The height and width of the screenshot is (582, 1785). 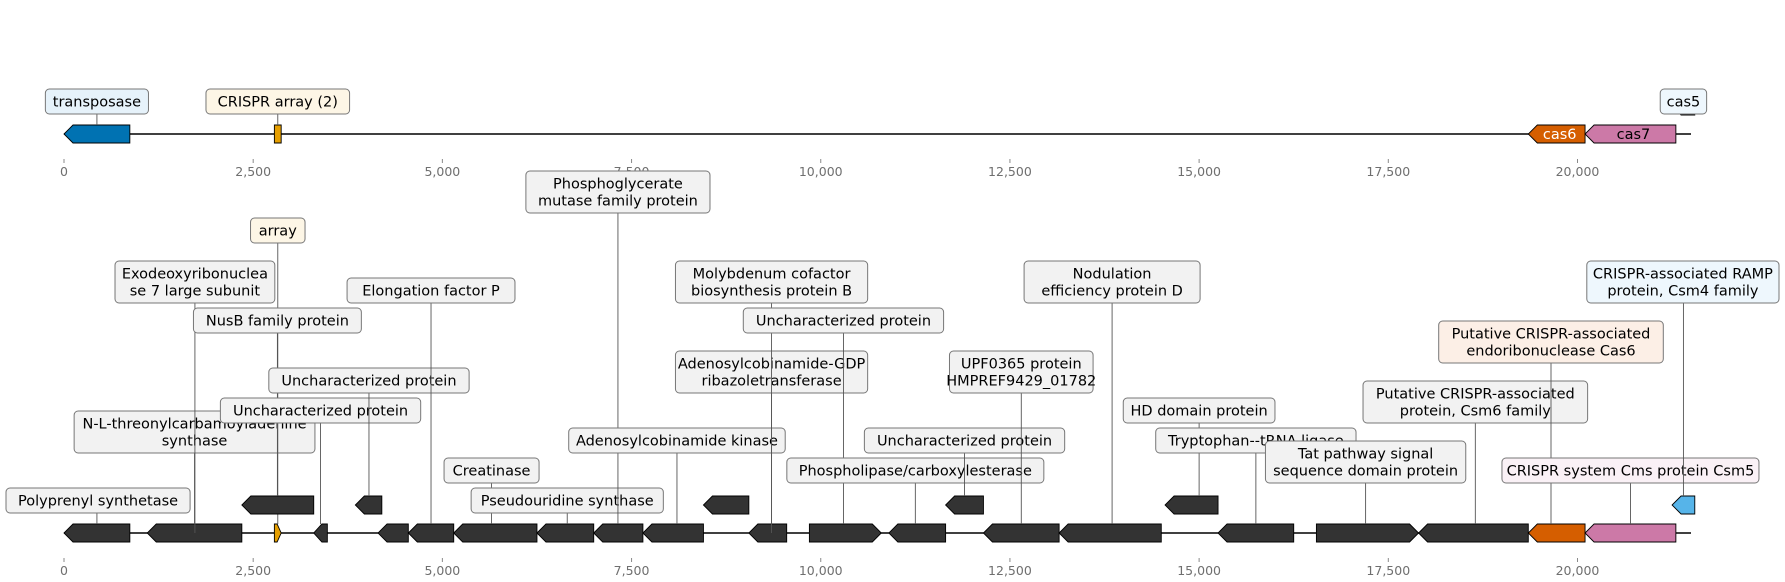 I want to click on feature-cas5: cas5, so click(x=1683, y=102).